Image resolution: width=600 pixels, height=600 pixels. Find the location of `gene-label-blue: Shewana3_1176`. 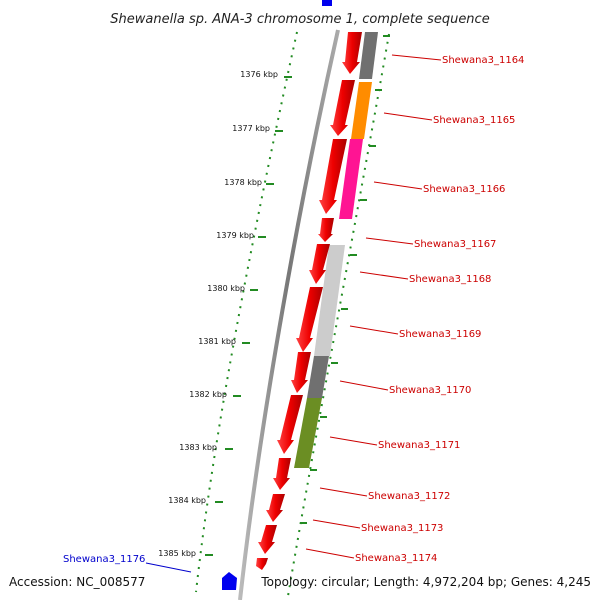

gene-label-blue: Shewana3_1176 is located at coordinates (104, 559).